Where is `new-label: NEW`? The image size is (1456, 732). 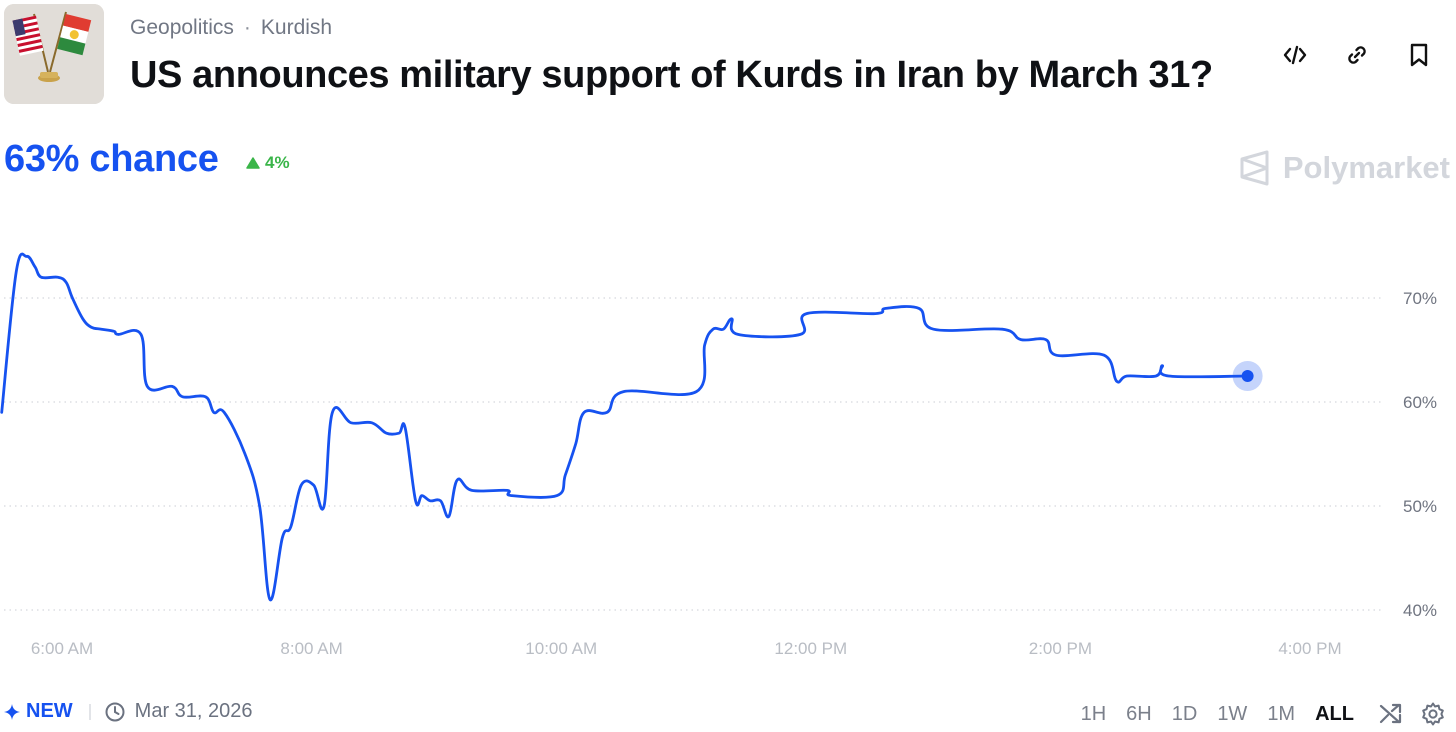
new-label: NEW is located at coordinates (49, 711).